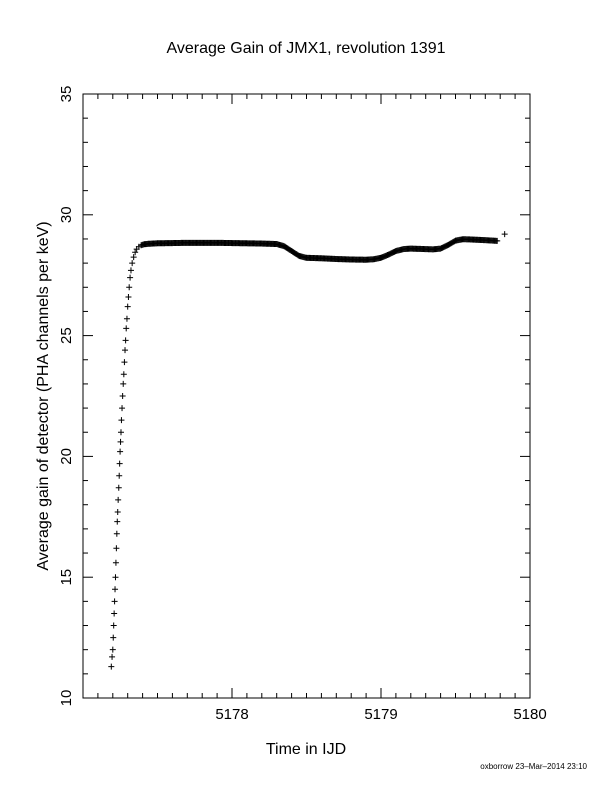  I want to click on x-tick-label: 5178, so click(231, 714).